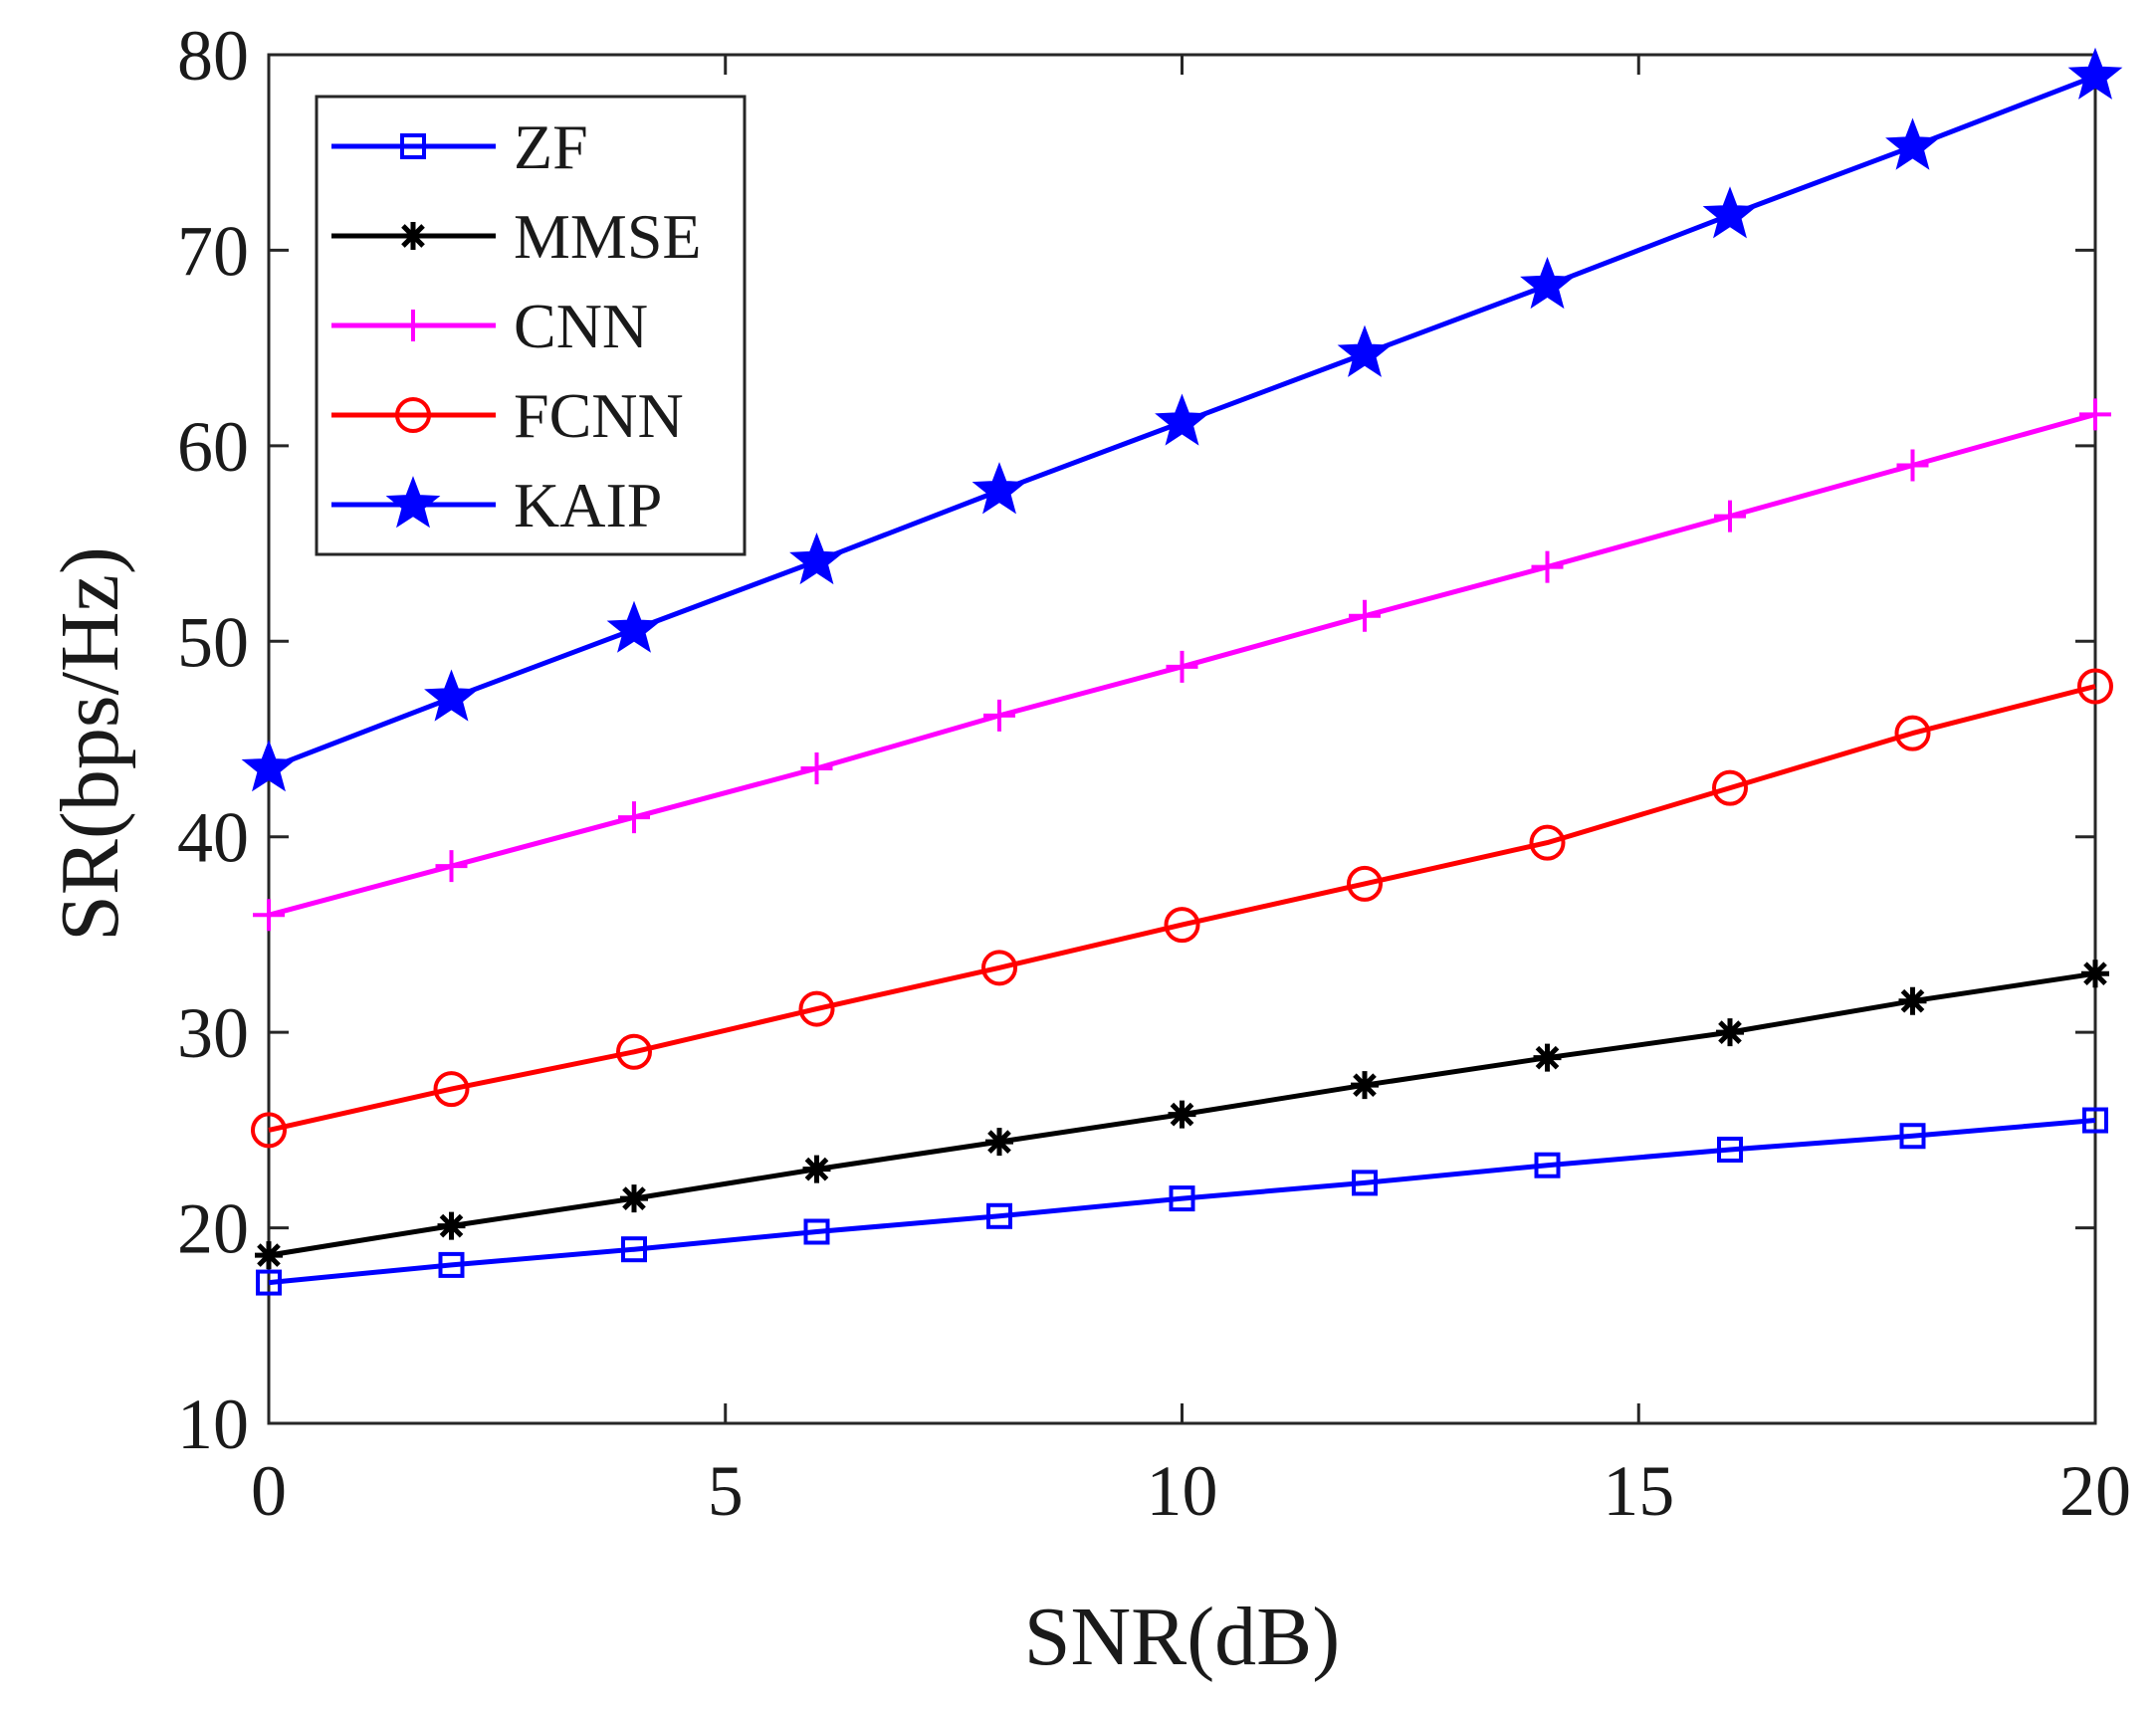 The width and height of the screenshot is (2156, 1709). I want to click on legend-item-cnn: CNN, so click(489, 326).